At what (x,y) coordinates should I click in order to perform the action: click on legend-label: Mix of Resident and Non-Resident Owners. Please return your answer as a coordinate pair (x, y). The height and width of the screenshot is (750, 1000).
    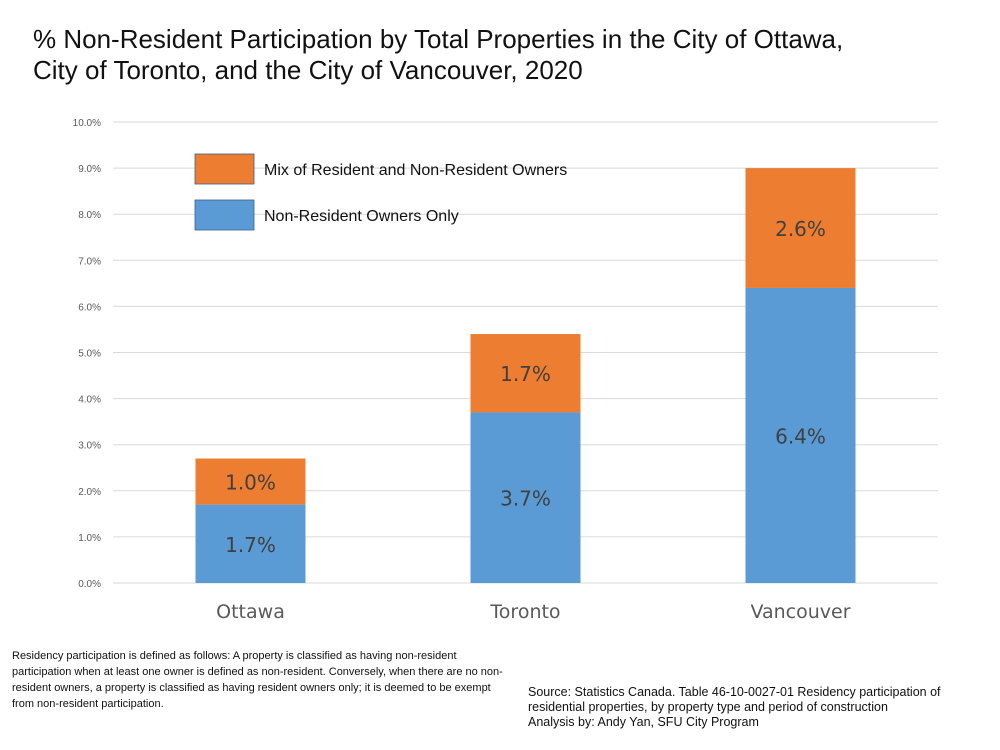
    Looking at the image, I should click on (415, 170).